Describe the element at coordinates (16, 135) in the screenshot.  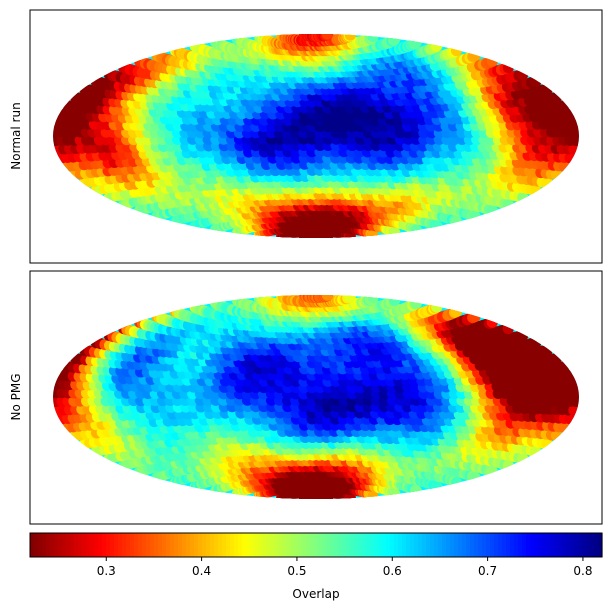
I see `panel-ylabel: Normal run` at that location.